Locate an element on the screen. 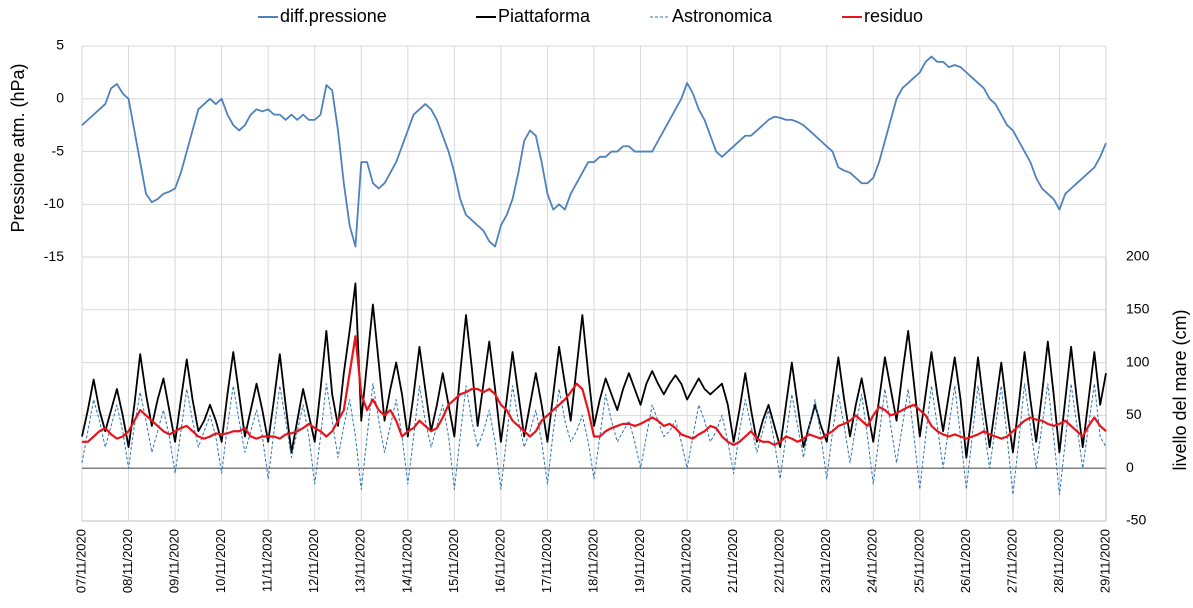  x-tick-label: 22/11/2020 is located at coordinates (779, 561).